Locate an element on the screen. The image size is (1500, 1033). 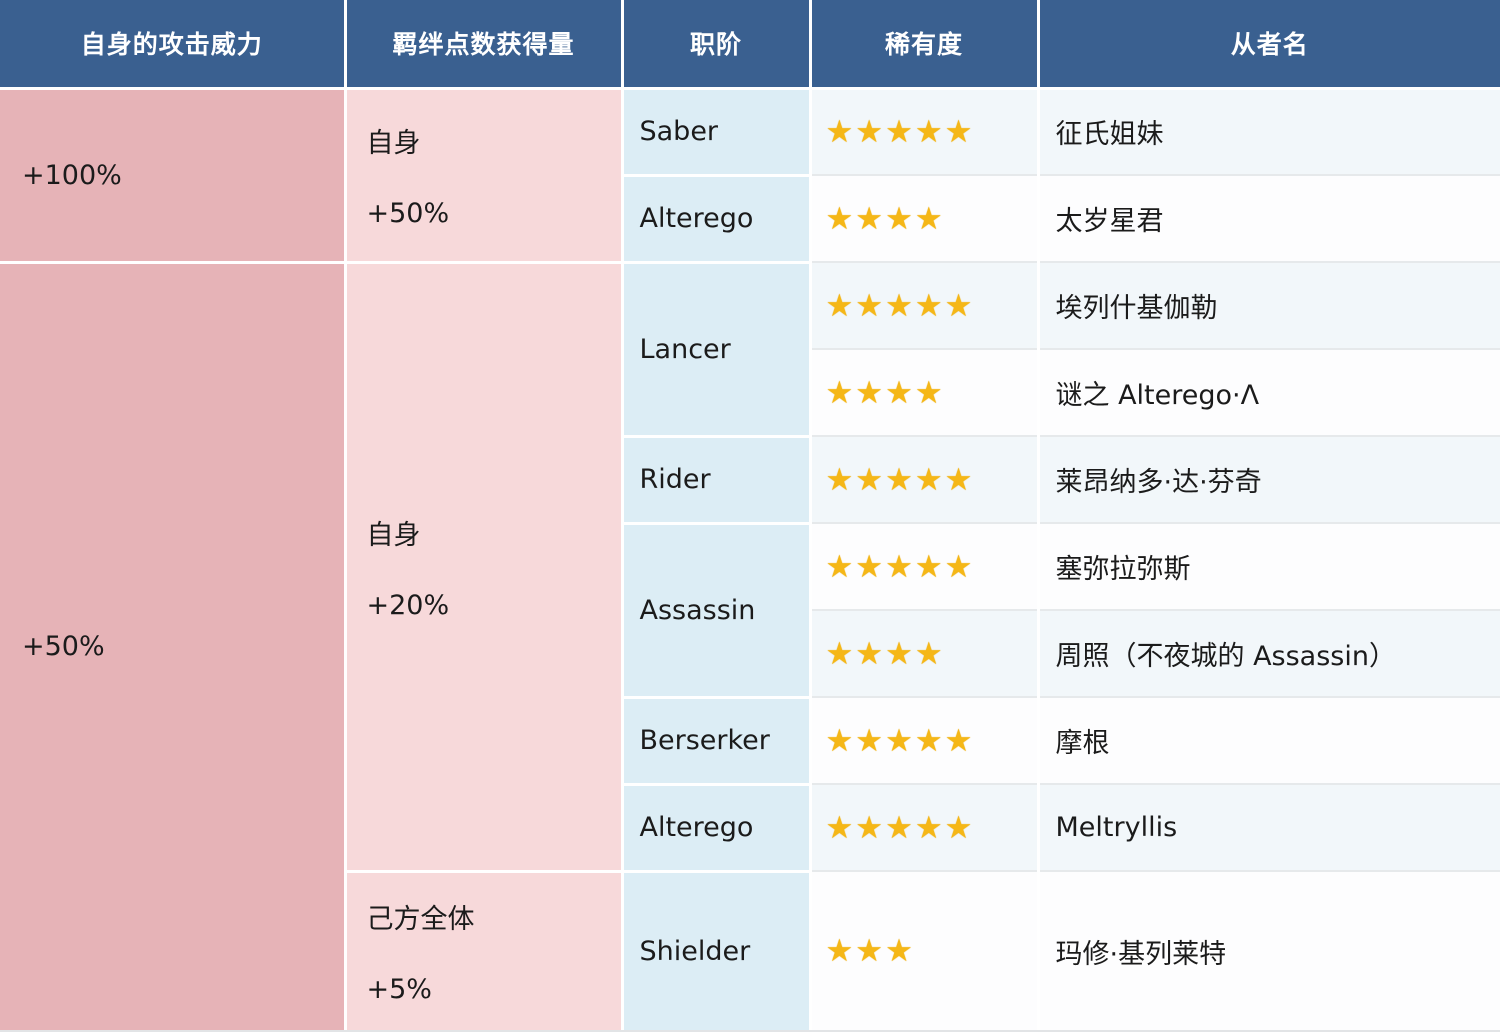
attack-power-cell: +100% is located at coordinates (173, 175).